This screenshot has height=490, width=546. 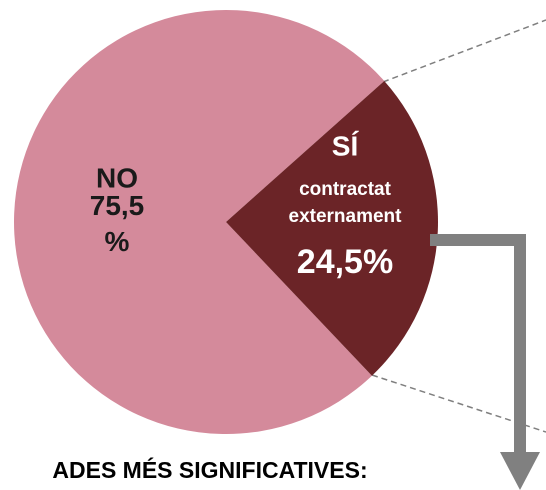 I want to click on arrow-head, so click(x=520, y=471).